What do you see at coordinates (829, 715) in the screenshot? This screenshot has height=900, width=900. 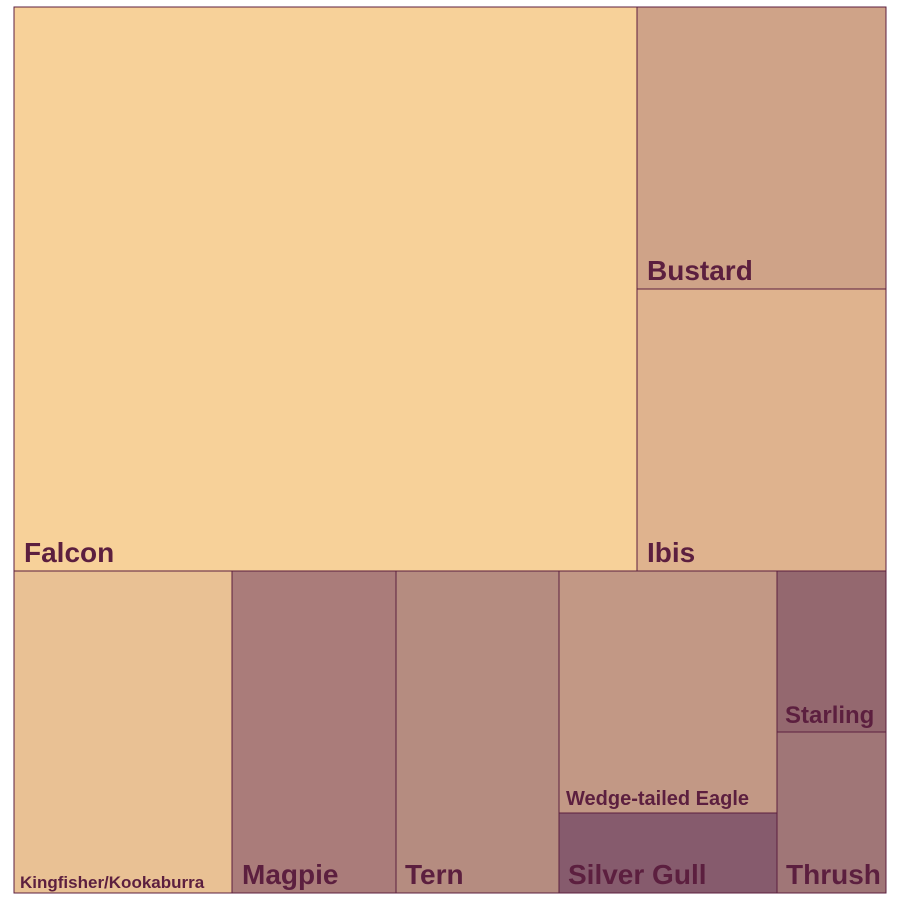 I see `tile-label-starling: Starling` at bounding box center [829, 715].